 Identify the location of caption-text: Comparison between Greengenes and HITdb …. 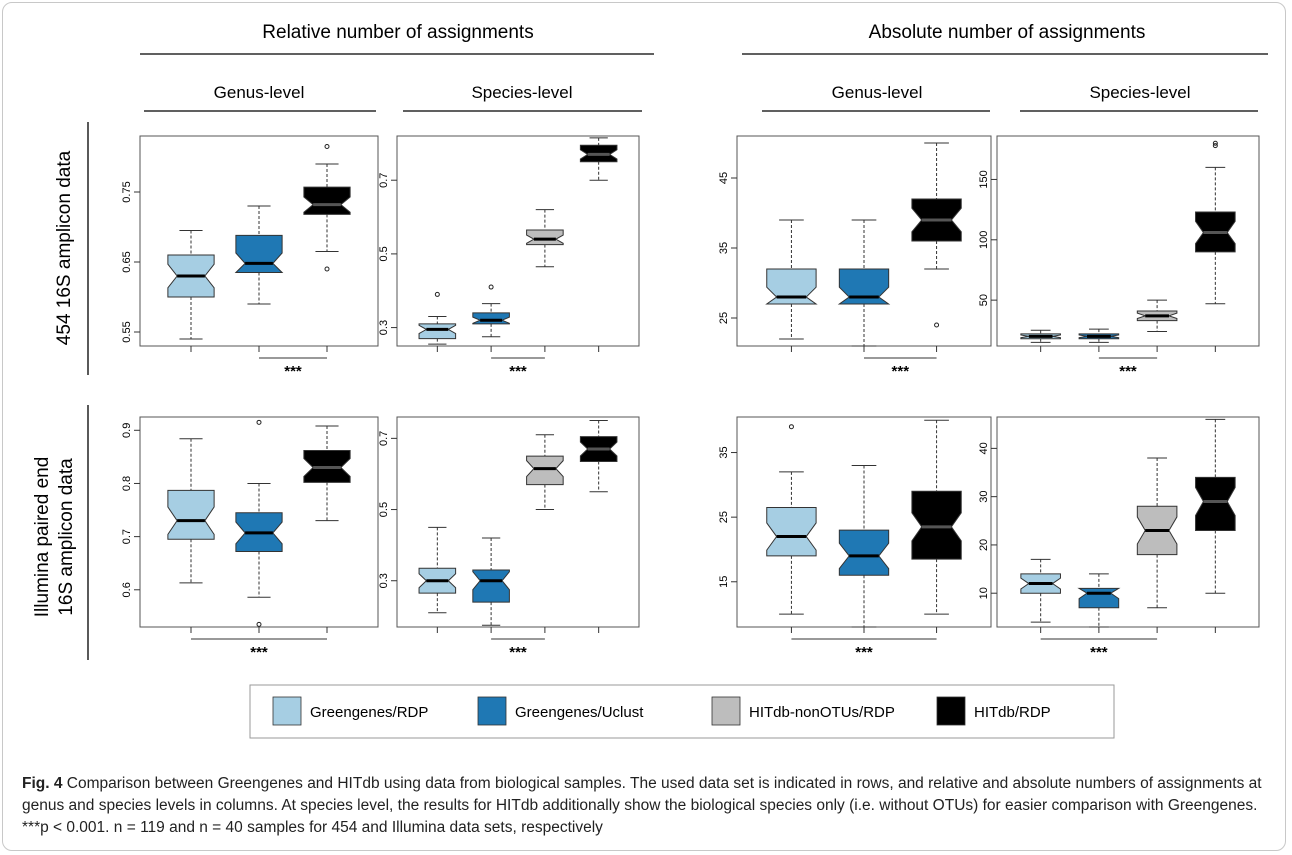
(642, 805).